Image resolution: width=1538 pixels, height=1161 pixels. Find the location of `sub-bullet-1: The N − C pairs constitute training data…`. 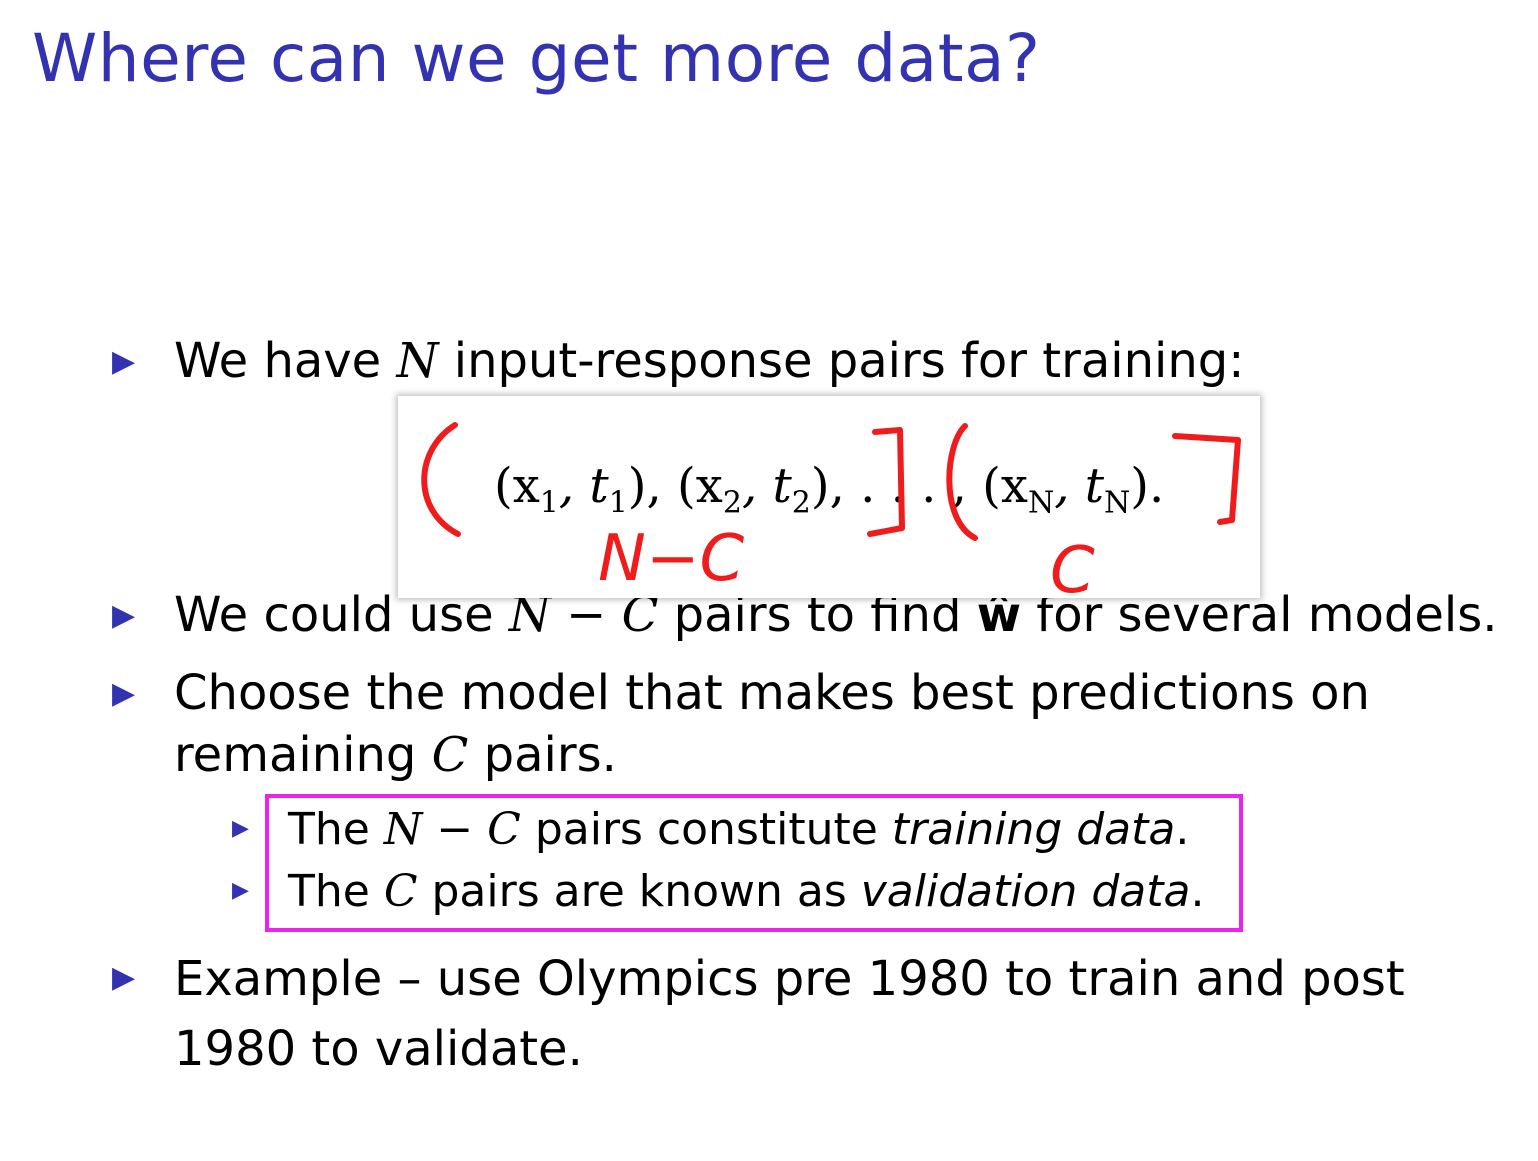

sub-bullet-1: The N − C pairs constitute training data… is located at coordinates (739, 829).